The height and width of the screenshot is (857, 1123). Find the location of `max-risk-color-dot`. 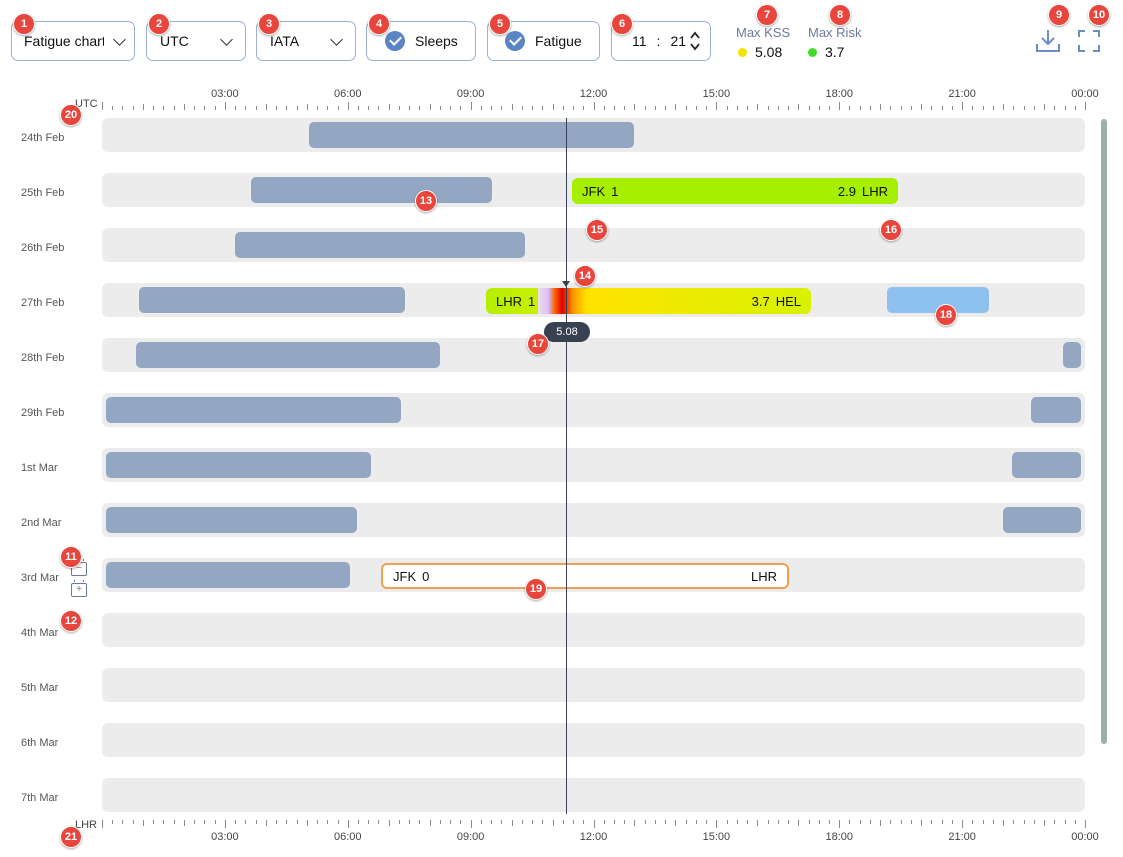

max-risk-color-dot is located at coordinates (812, 52).